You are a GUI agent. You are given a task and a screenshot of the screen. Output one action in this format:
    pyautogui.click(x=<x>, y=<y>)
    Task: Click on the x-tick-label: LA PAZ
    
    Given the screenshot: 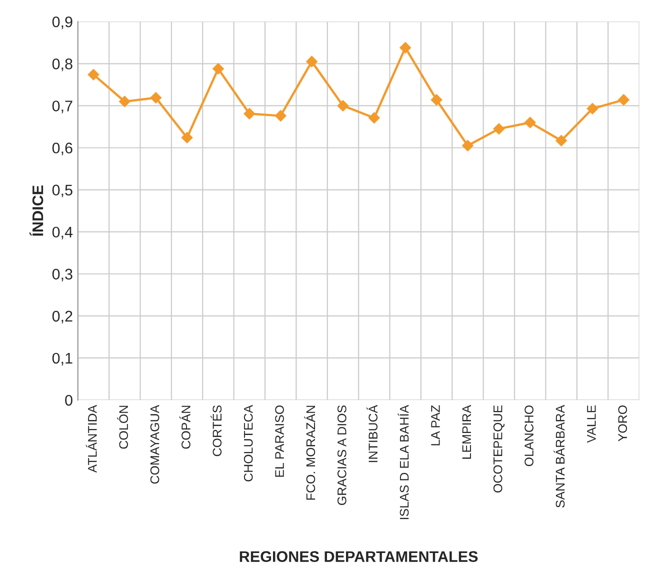 What is the action you would take?
    pyautogui.click(x=435, y=425)
    